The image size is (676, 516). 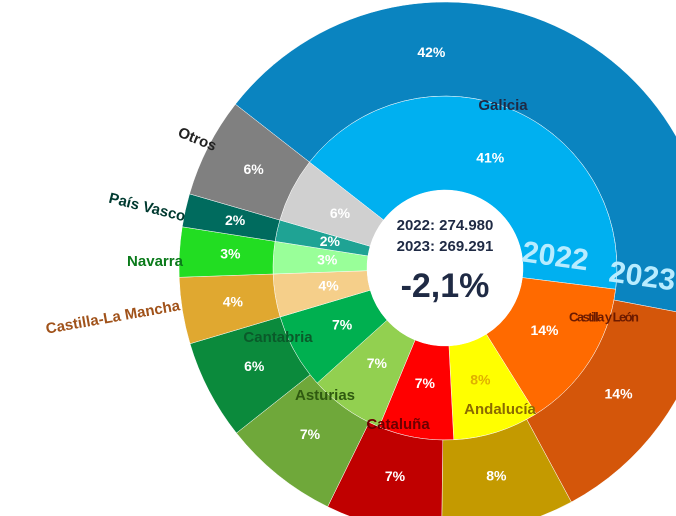 What do you see at coordinates (398, 424) in the screenshot?
I see `category-label: Cataluña` at bounding box center [398, 424].